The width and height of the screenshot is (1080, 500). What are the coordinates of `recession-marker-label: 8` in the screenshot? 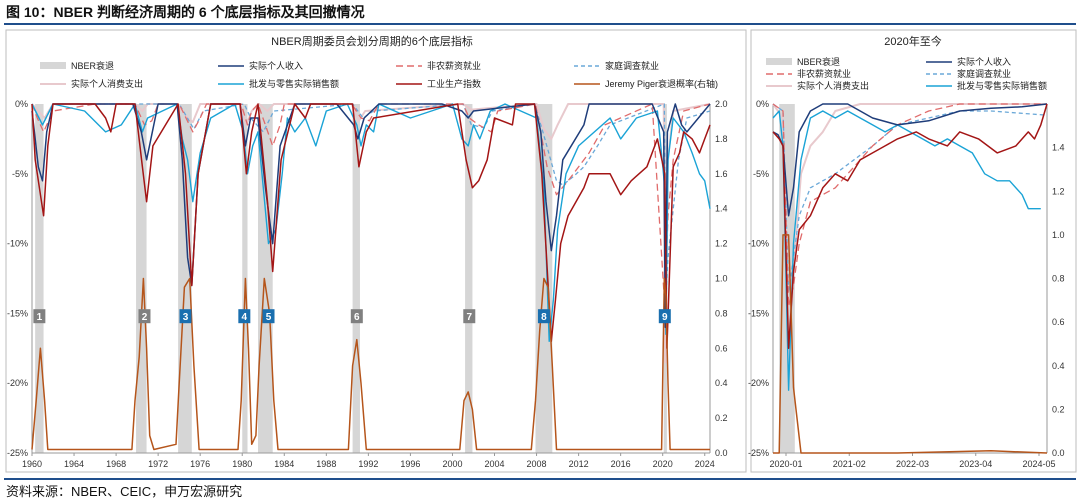 It's located at (544, 317).